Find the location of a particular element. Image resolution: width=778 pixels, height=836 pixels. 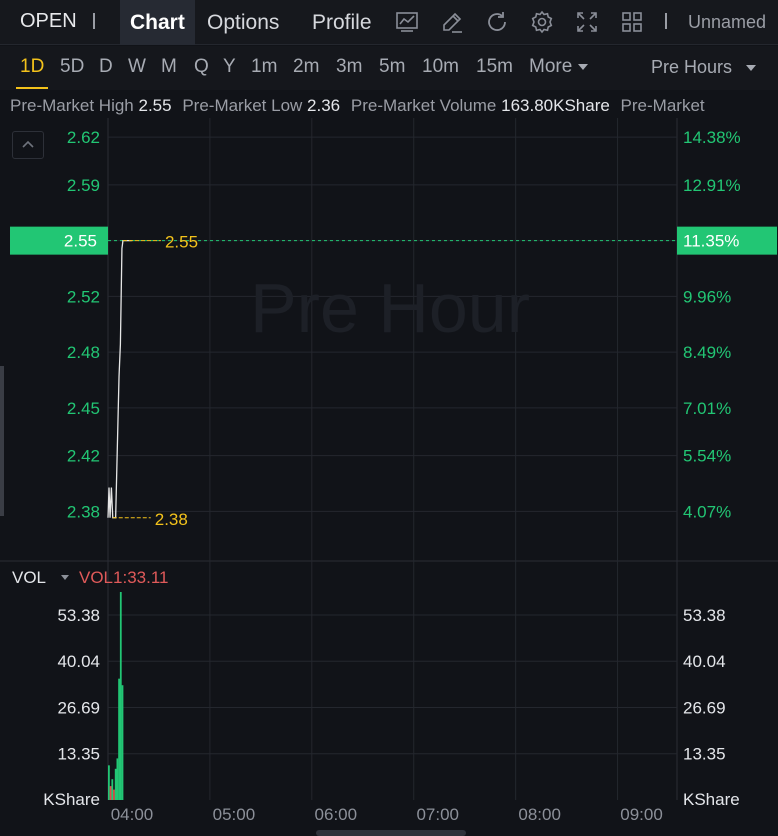

price-line is located at coordinates (119, 379).